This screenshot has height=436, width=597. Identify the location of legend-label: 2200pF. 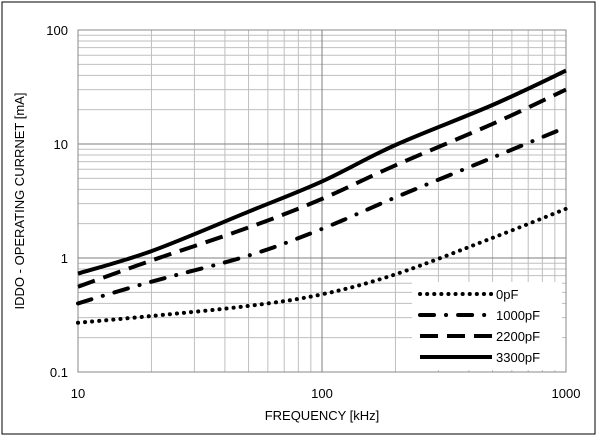
(518, 336).